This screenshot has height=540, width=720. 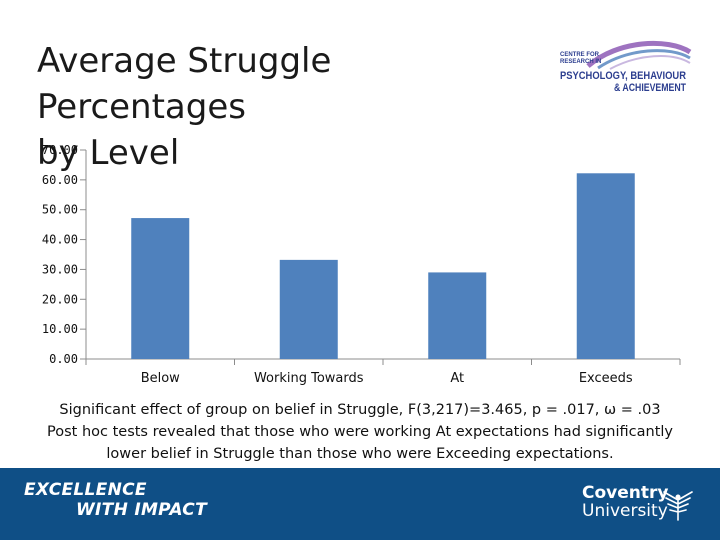 I want to click on coventry-university-logo: Coventry University, so click(x=625, y=502).